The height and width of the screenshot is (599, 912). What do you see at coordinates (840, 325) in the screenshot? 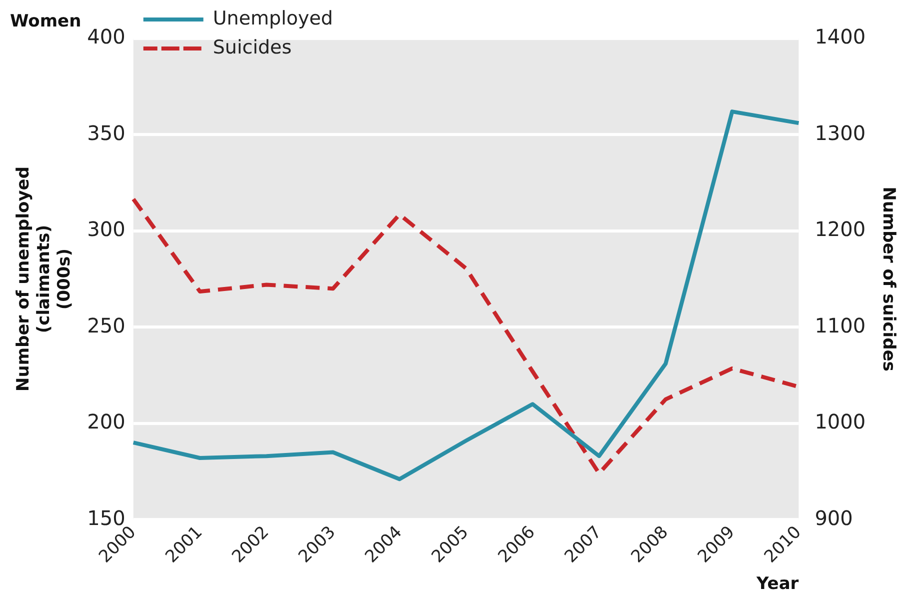
I see `y2-tick-label: 1100` at bounding box center [840, 325].